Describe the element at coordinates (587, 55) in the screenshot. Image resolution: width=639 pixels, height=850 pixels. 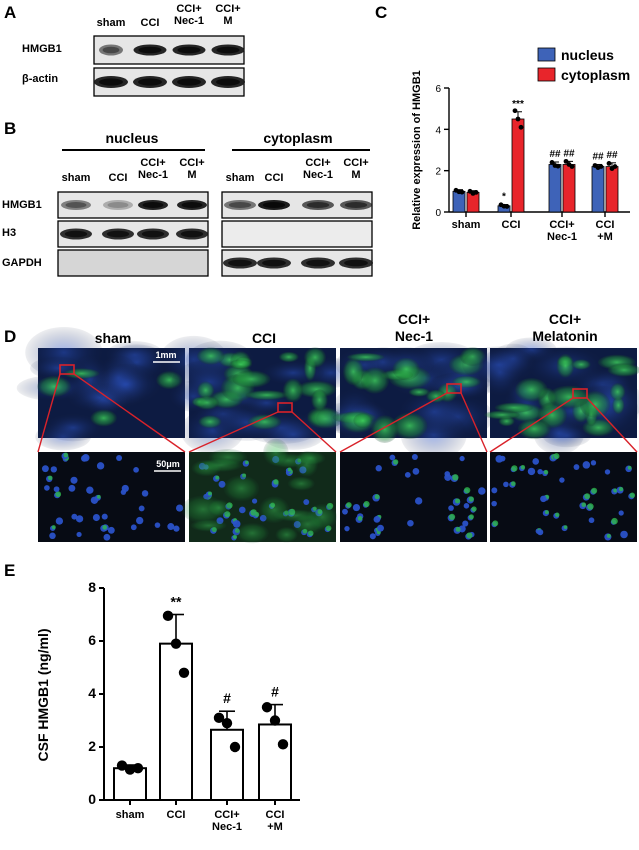
I see `chart-c-legend-label: nucleus` at that location.